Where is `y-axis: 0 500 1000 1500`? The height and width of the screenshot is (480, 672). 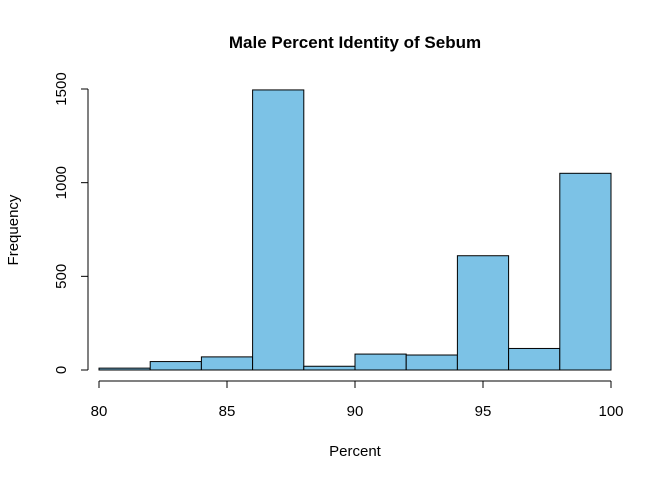
y-axis: 0 500 1000 1500 is located at coordinates (71, 223).